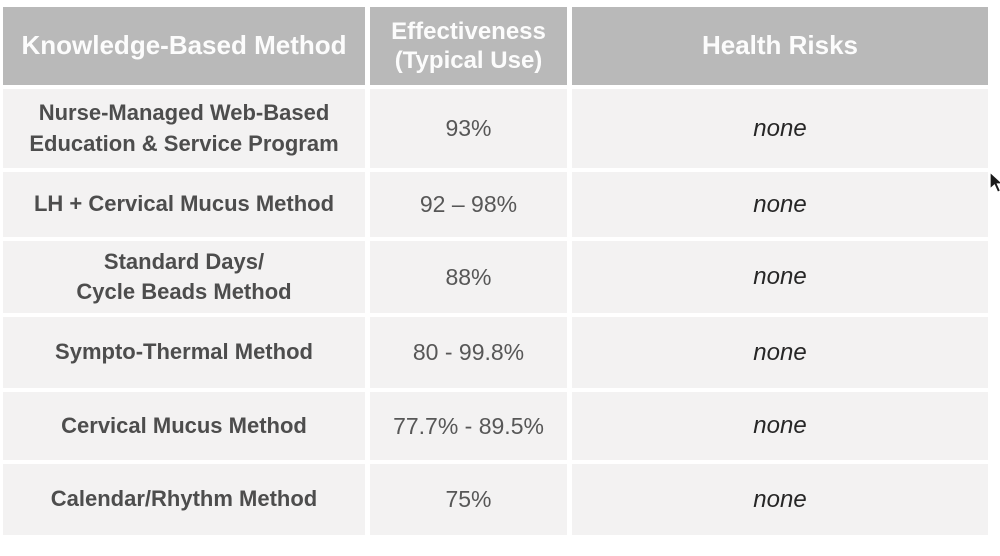  Describe the element at coordinates (468, 128) in the screenshot. I see `table-cell-effectiveness: 93%` at that location.